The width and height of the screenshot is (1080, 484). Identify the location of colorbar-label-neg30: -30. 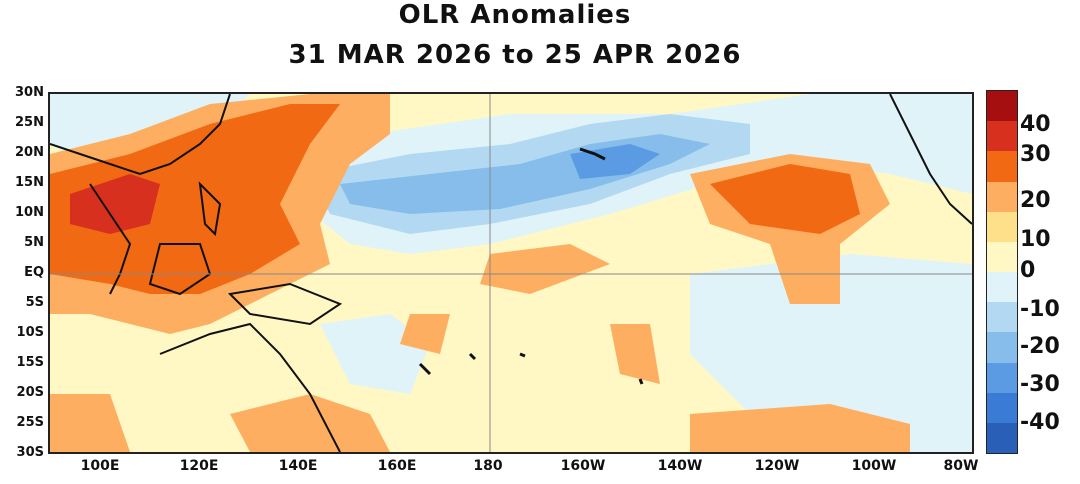
(1040, 384).